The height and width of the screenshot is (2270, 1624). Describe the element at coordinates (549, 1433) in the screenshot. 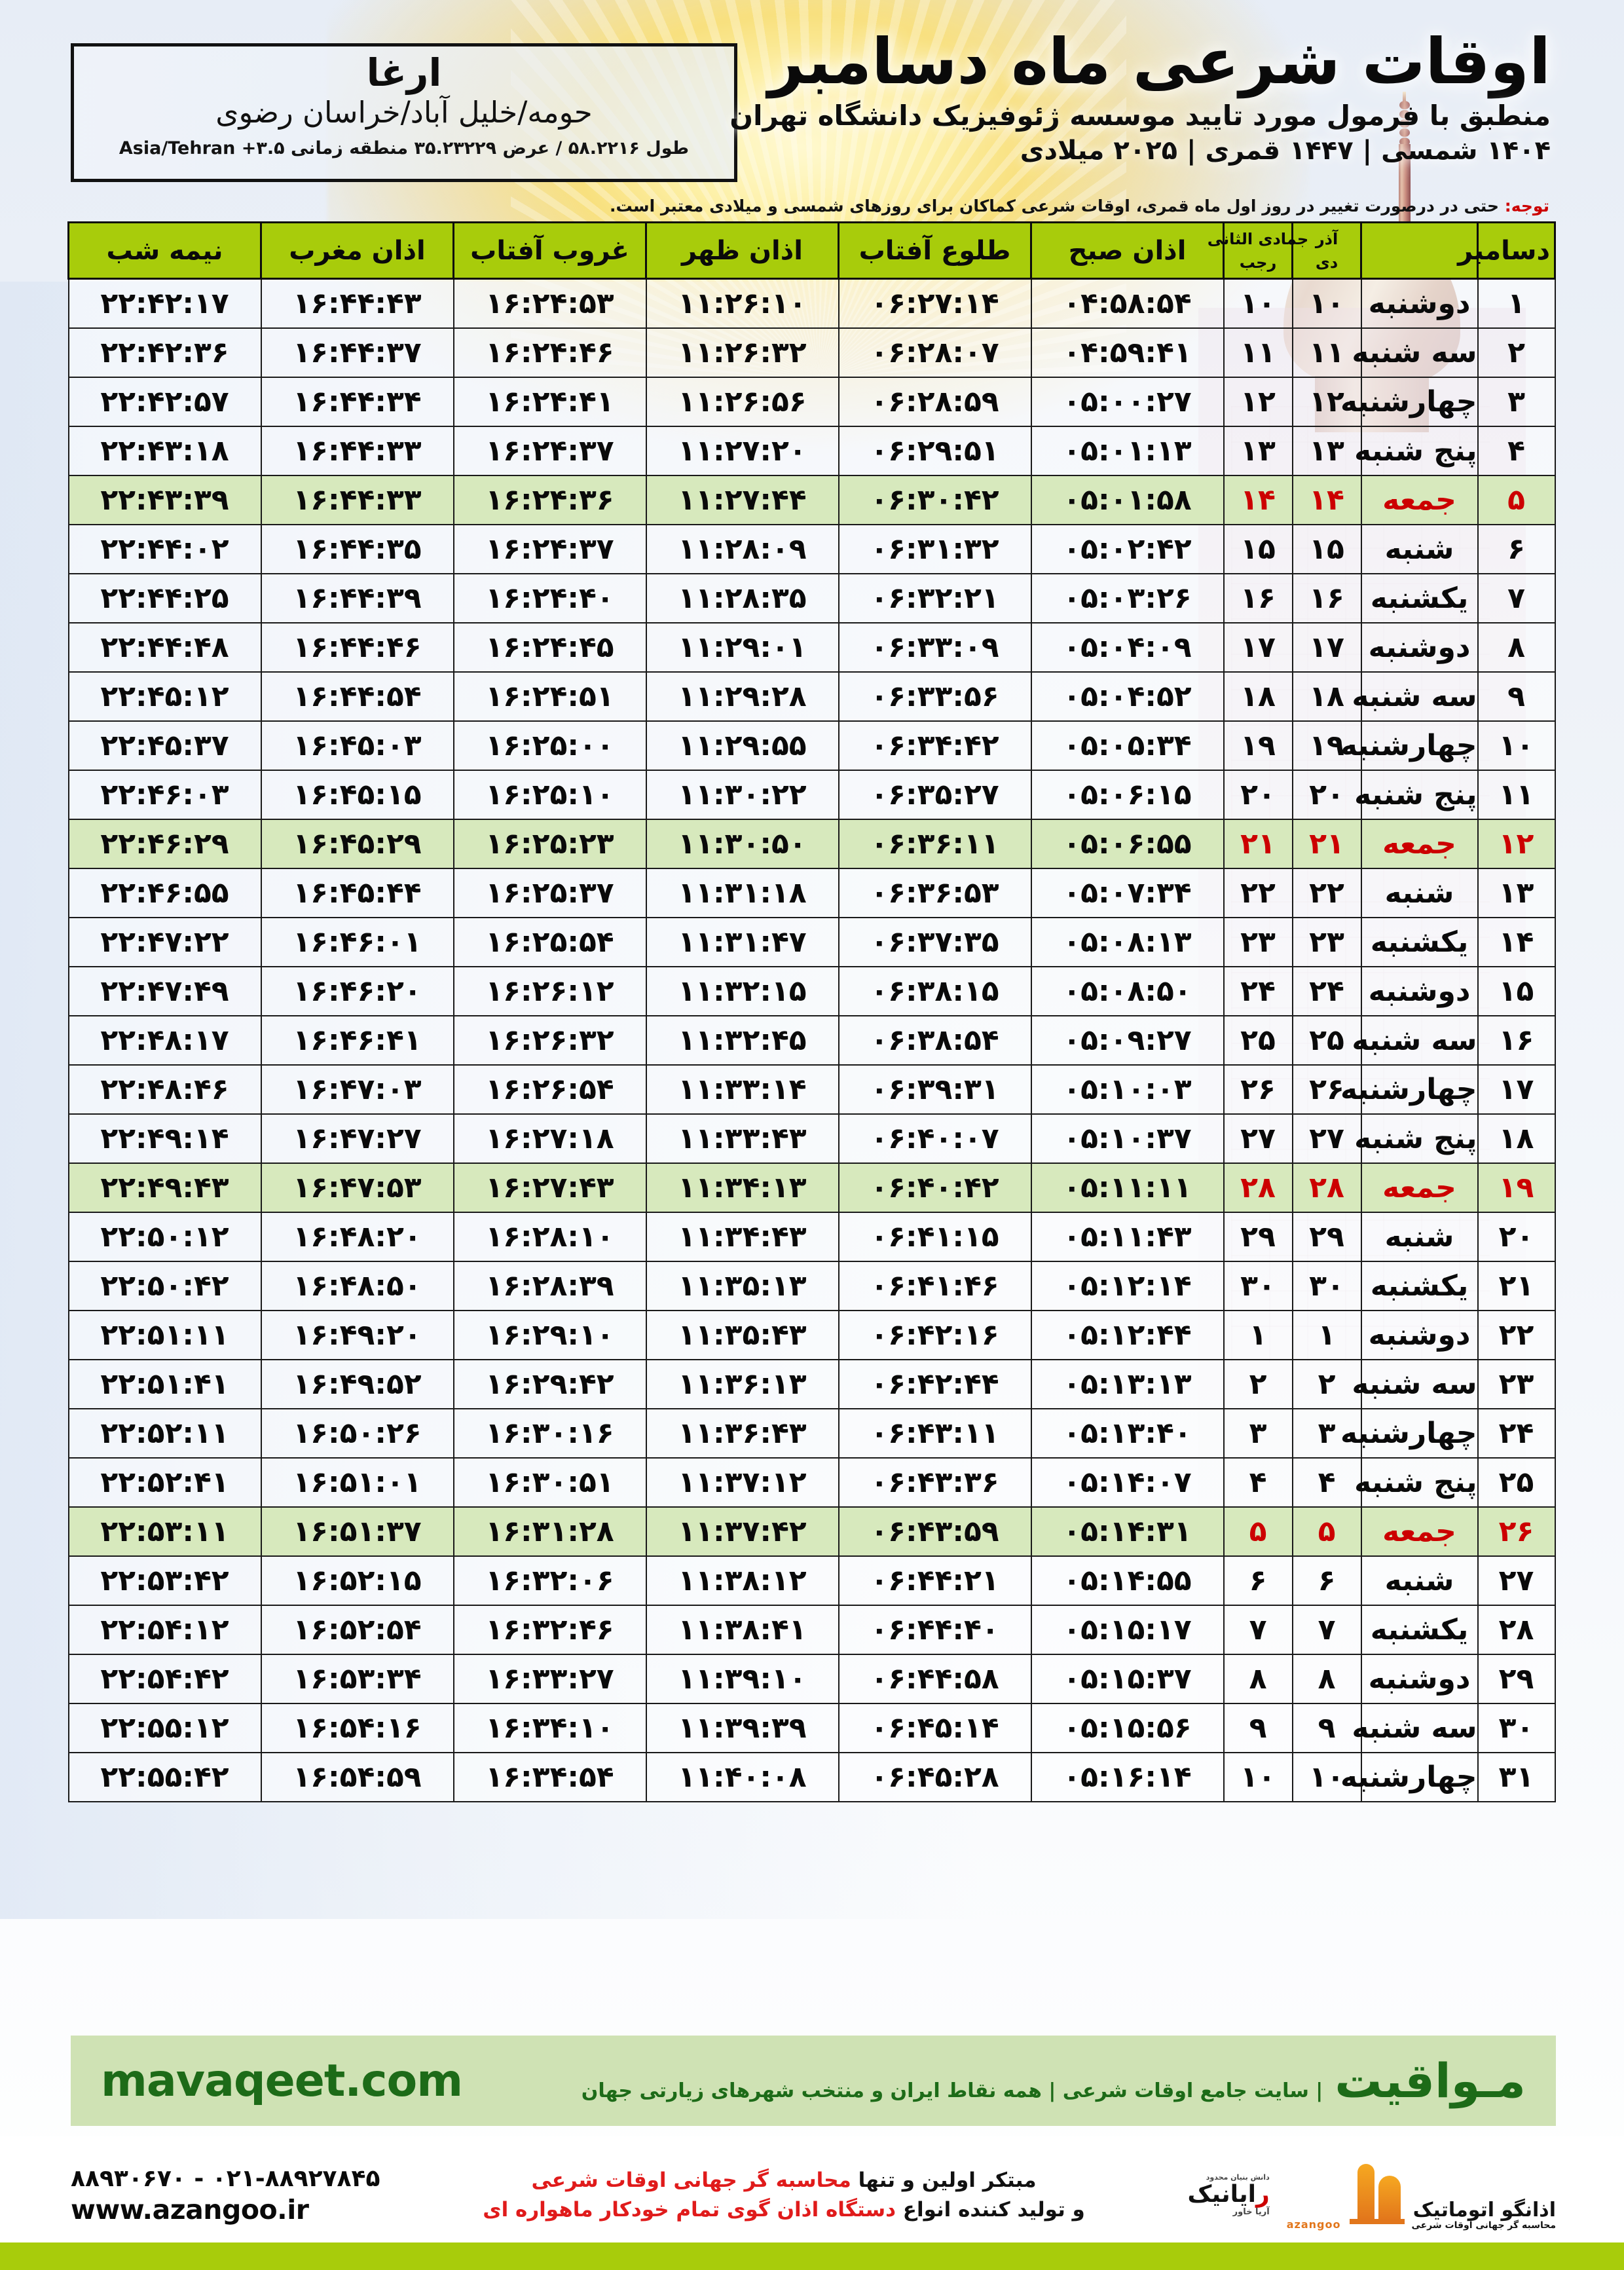

I see `cell-sunset-time: ۱۶:۳۰:۱۶` at that location.